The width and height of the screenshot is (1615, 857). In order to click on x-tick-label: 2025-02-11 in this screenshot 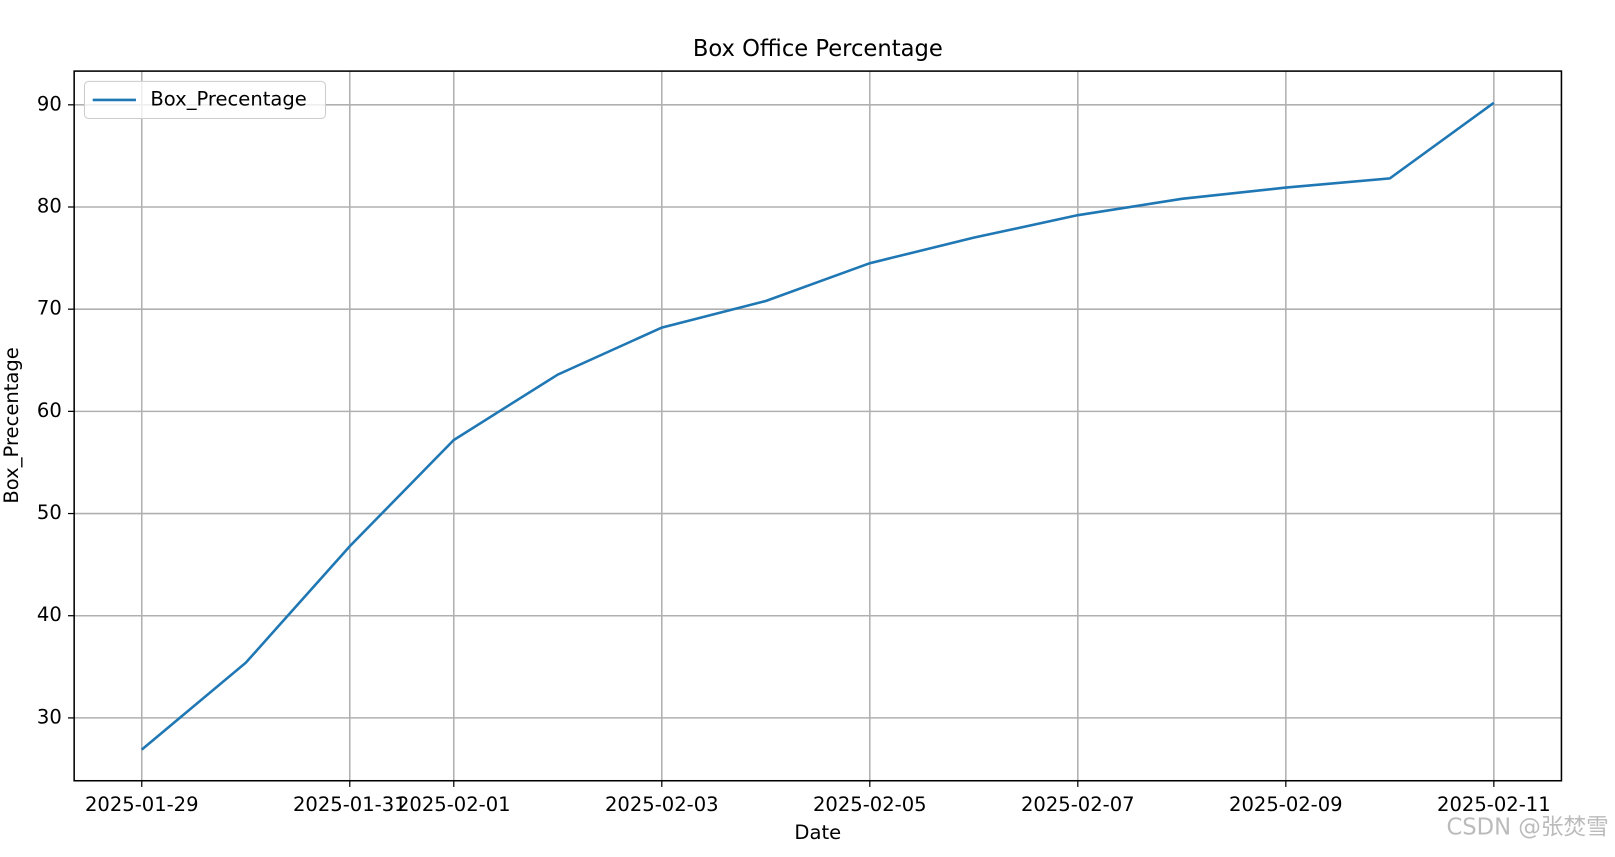, I will do `click(1494, 804)`.